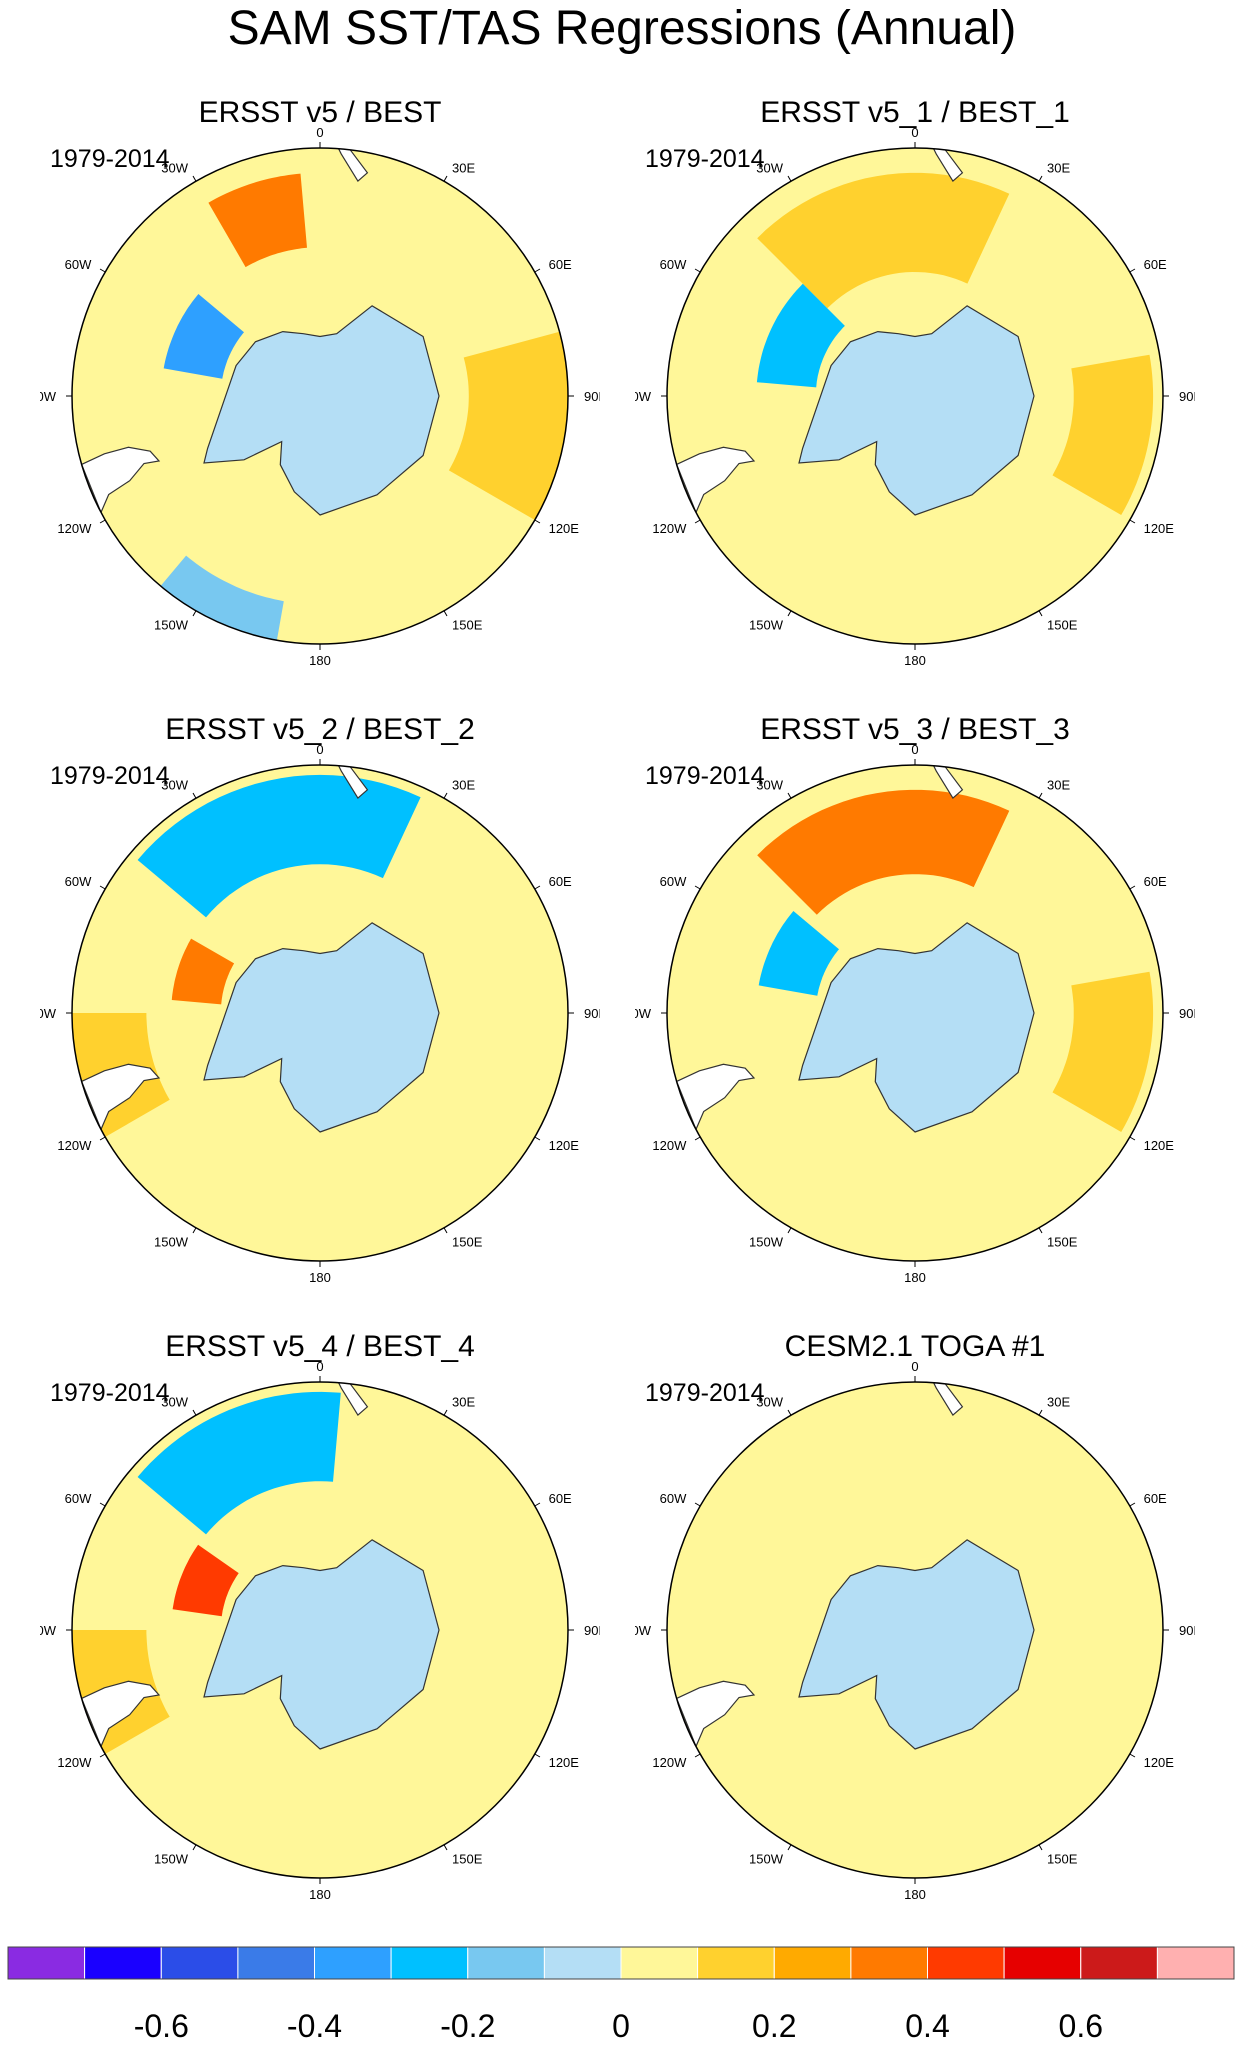 The image size is (1244, 2047). I want to click on colorbar-tick-label: 0, so click(621, 2026).